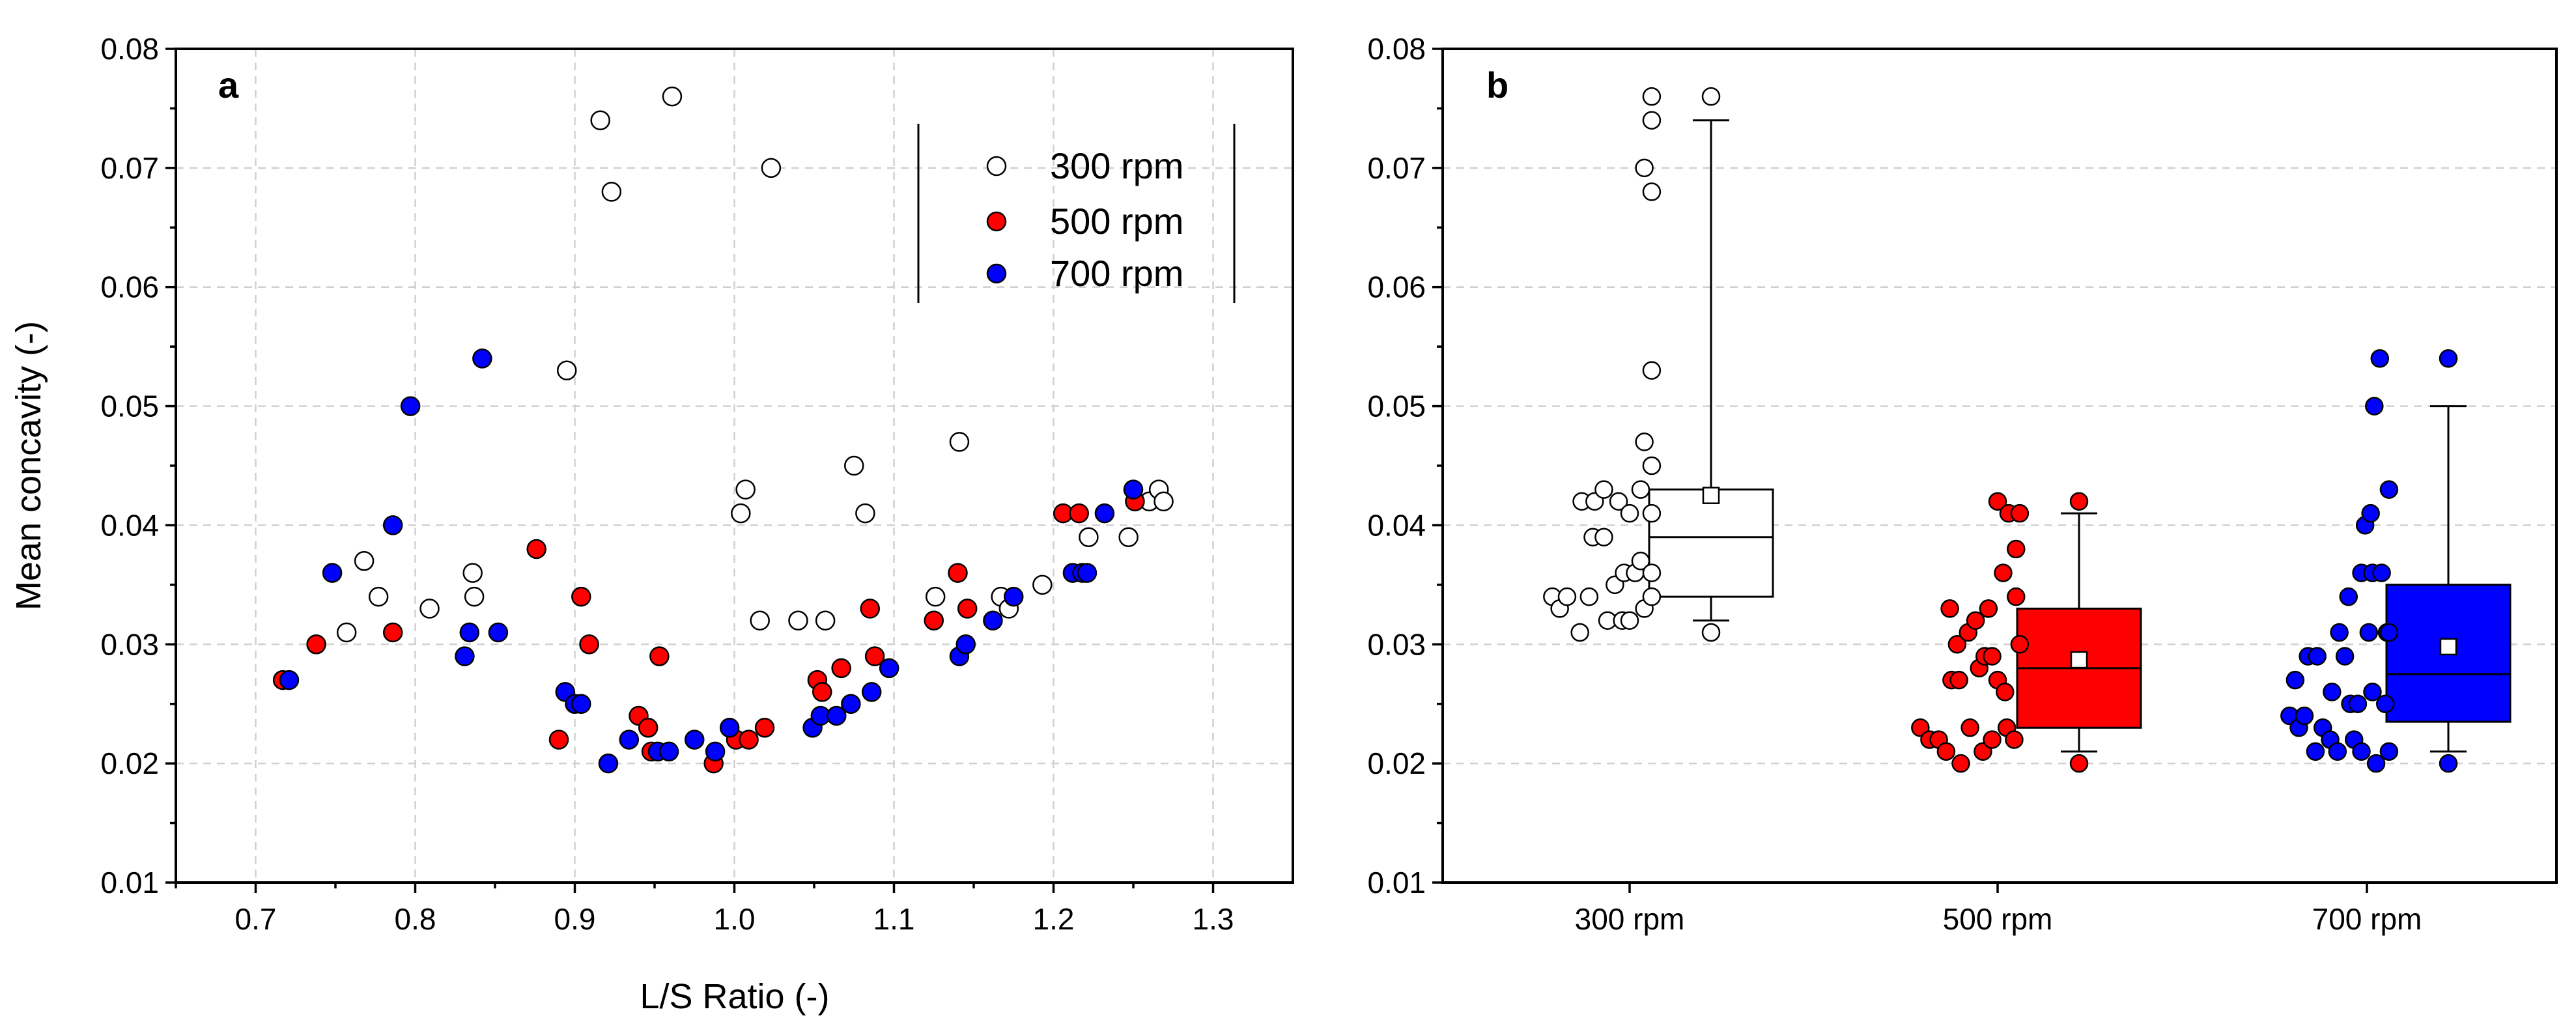 This screenshot has width=2576, height=1033. What do you see at coordinates (1396, 168) in the screenshot?
I see `y-tick-label-b: 0.07` at bounding box center [1396, 168].